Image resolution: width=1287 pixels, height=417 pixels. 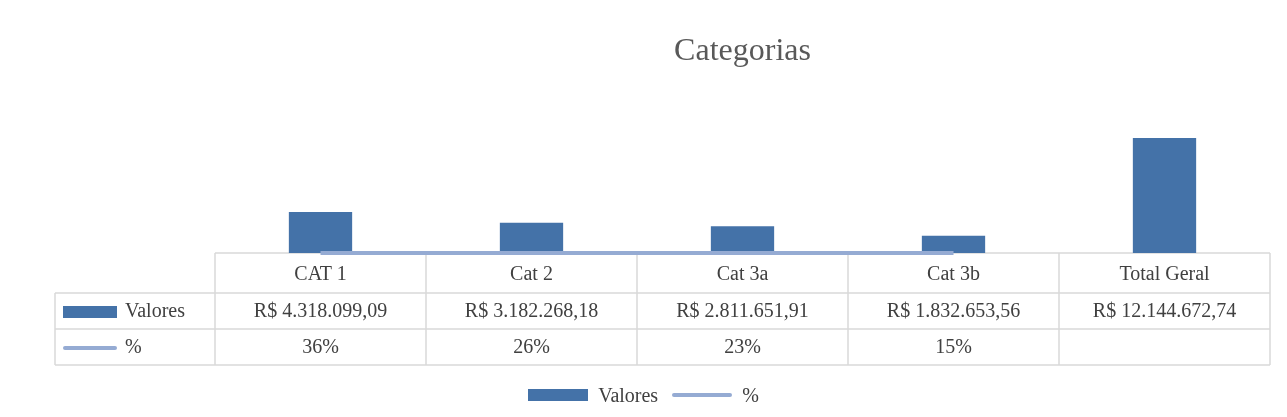 I want to click on legend-label: %, so click(x=750, y=395).